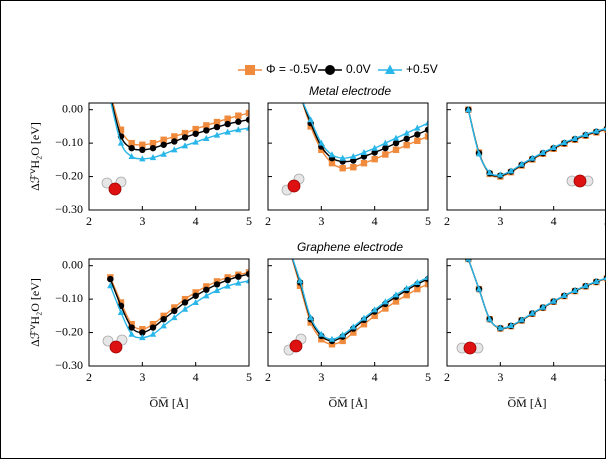 This screenshot has width=606, height=459. What do you see at coordinates (108, 341) in the screenshot?
I see `hydrogen` at bounding box center [108, 341].